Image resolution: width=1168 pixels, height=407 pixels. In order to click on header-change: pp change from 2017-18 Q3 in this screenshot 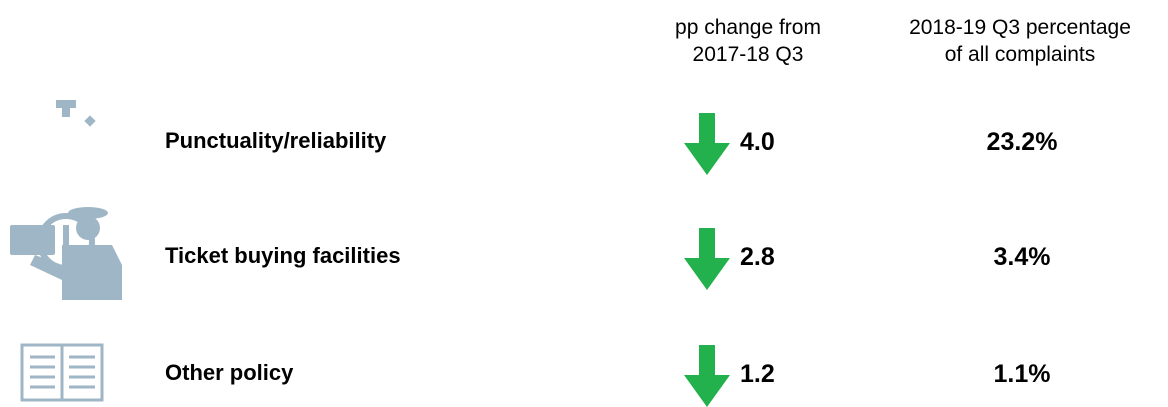, I will do `click(748, 41)`.